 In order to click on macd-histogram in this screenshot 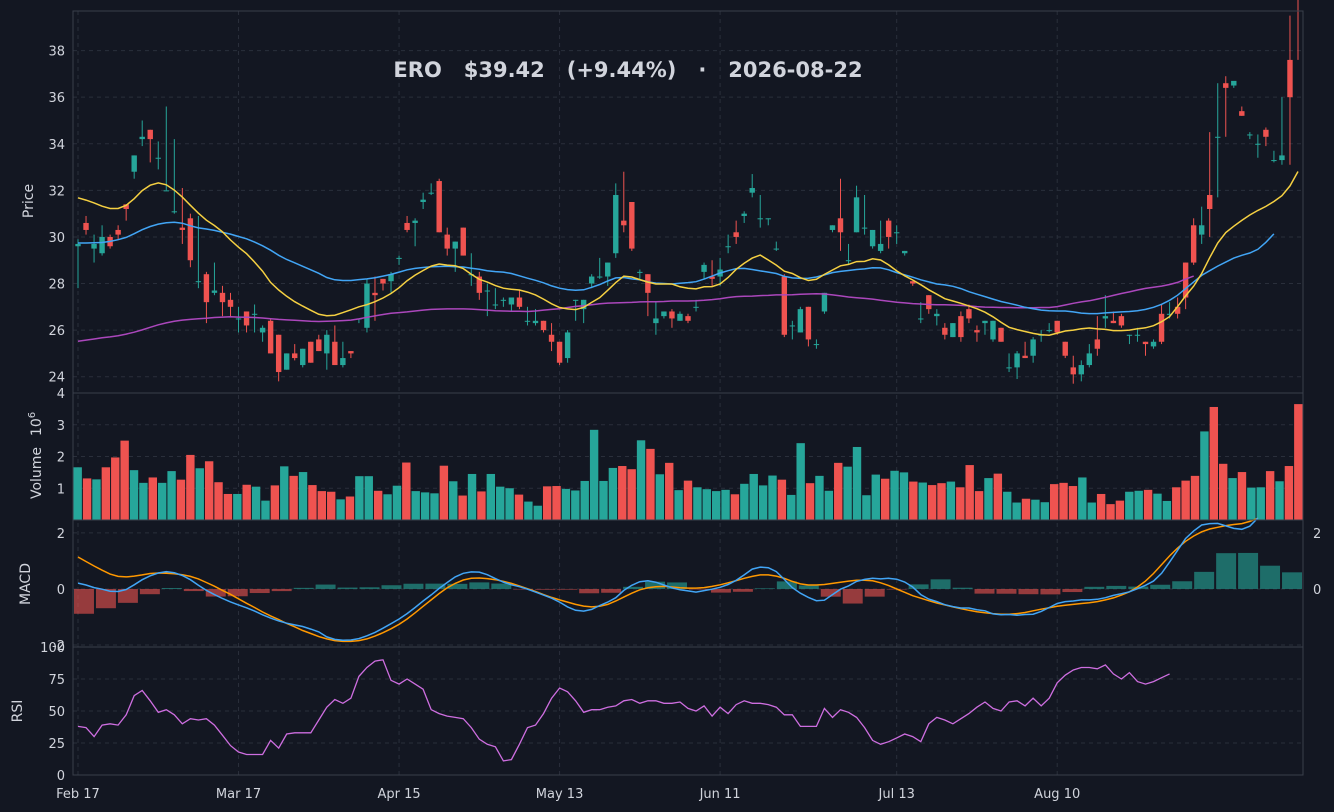, I will do `click(688, 583)`.